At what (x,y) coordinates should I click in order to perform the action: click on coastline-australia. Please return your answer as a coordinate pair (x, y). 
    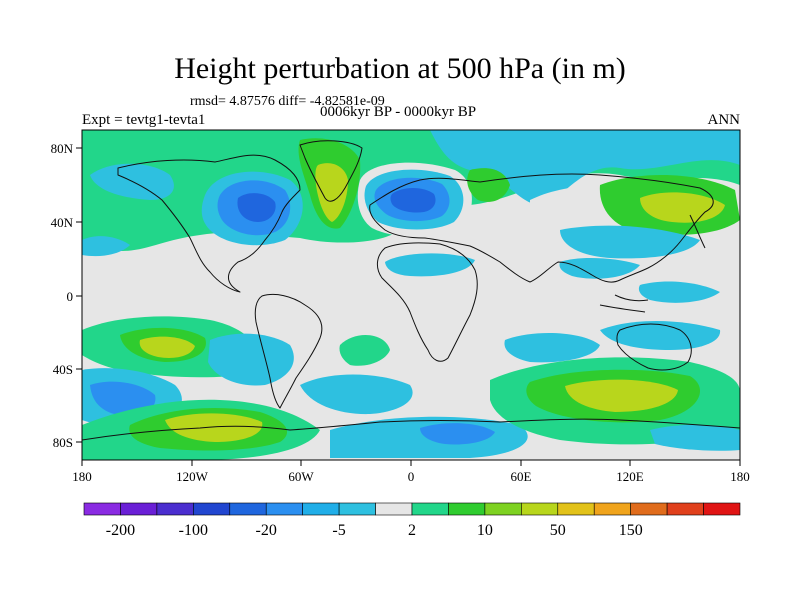
    Looking at the image, I should click on (654, 347).